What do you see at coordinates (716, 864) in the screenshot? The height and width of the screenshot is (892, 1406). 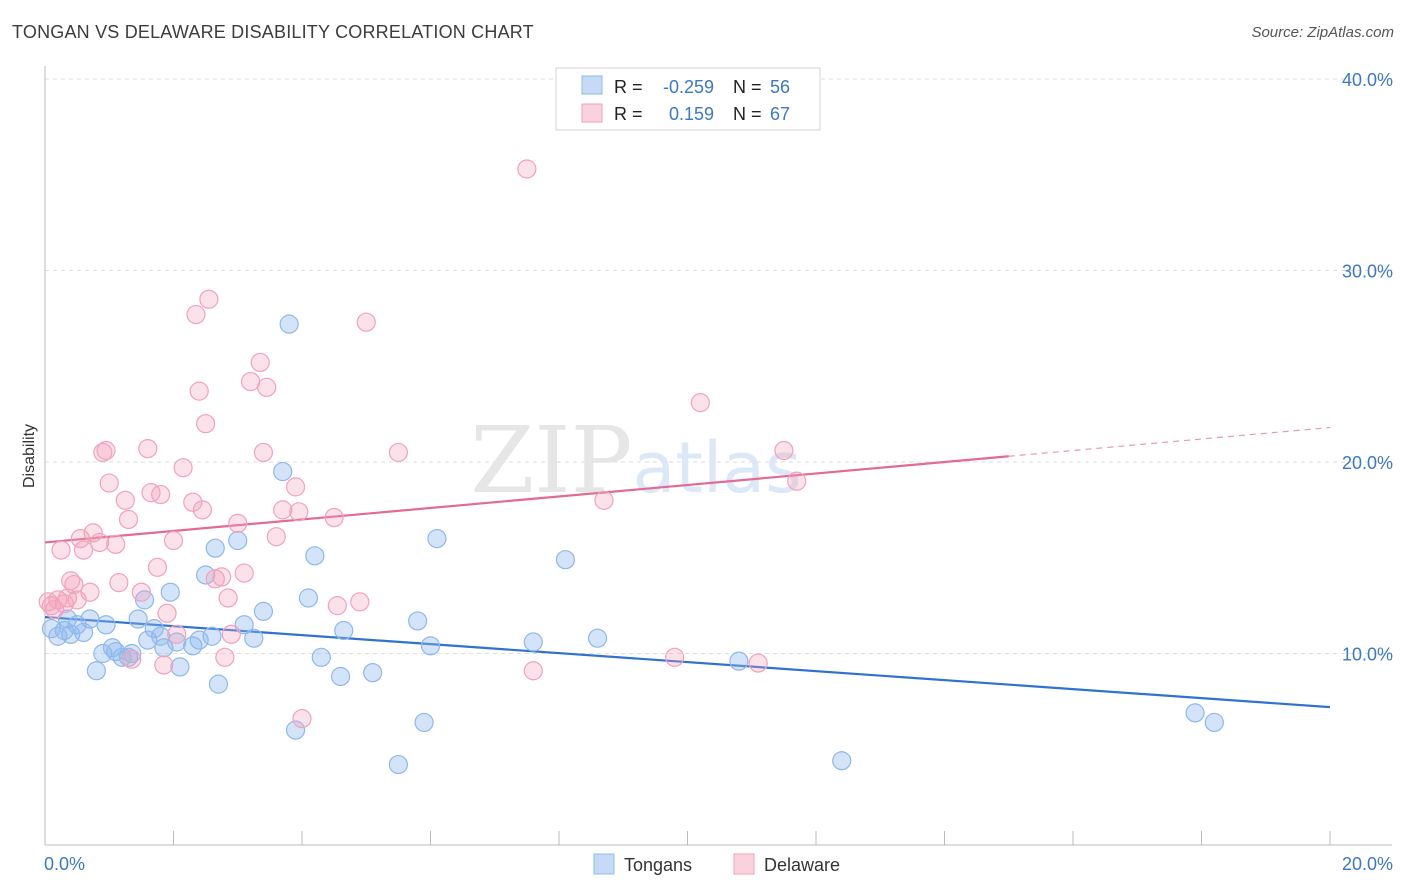 I see `legend-bottom: Tongans Delaware` at bounding box center [716, 864].